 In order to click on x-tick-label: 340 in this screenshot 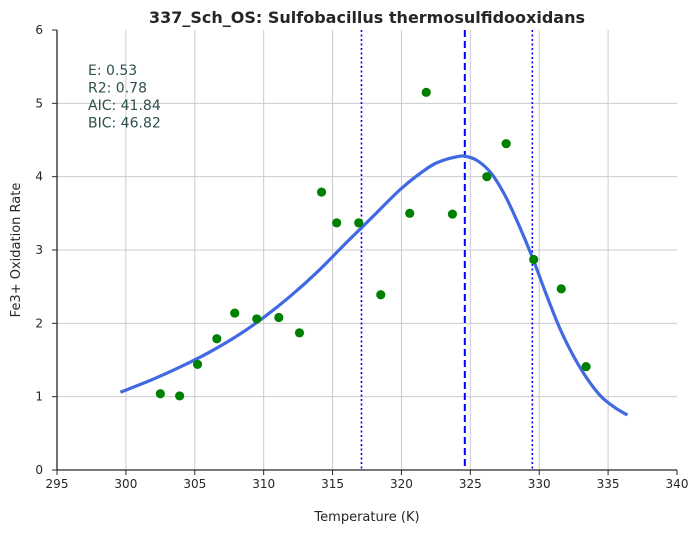, I will do `click(677, 484)`.